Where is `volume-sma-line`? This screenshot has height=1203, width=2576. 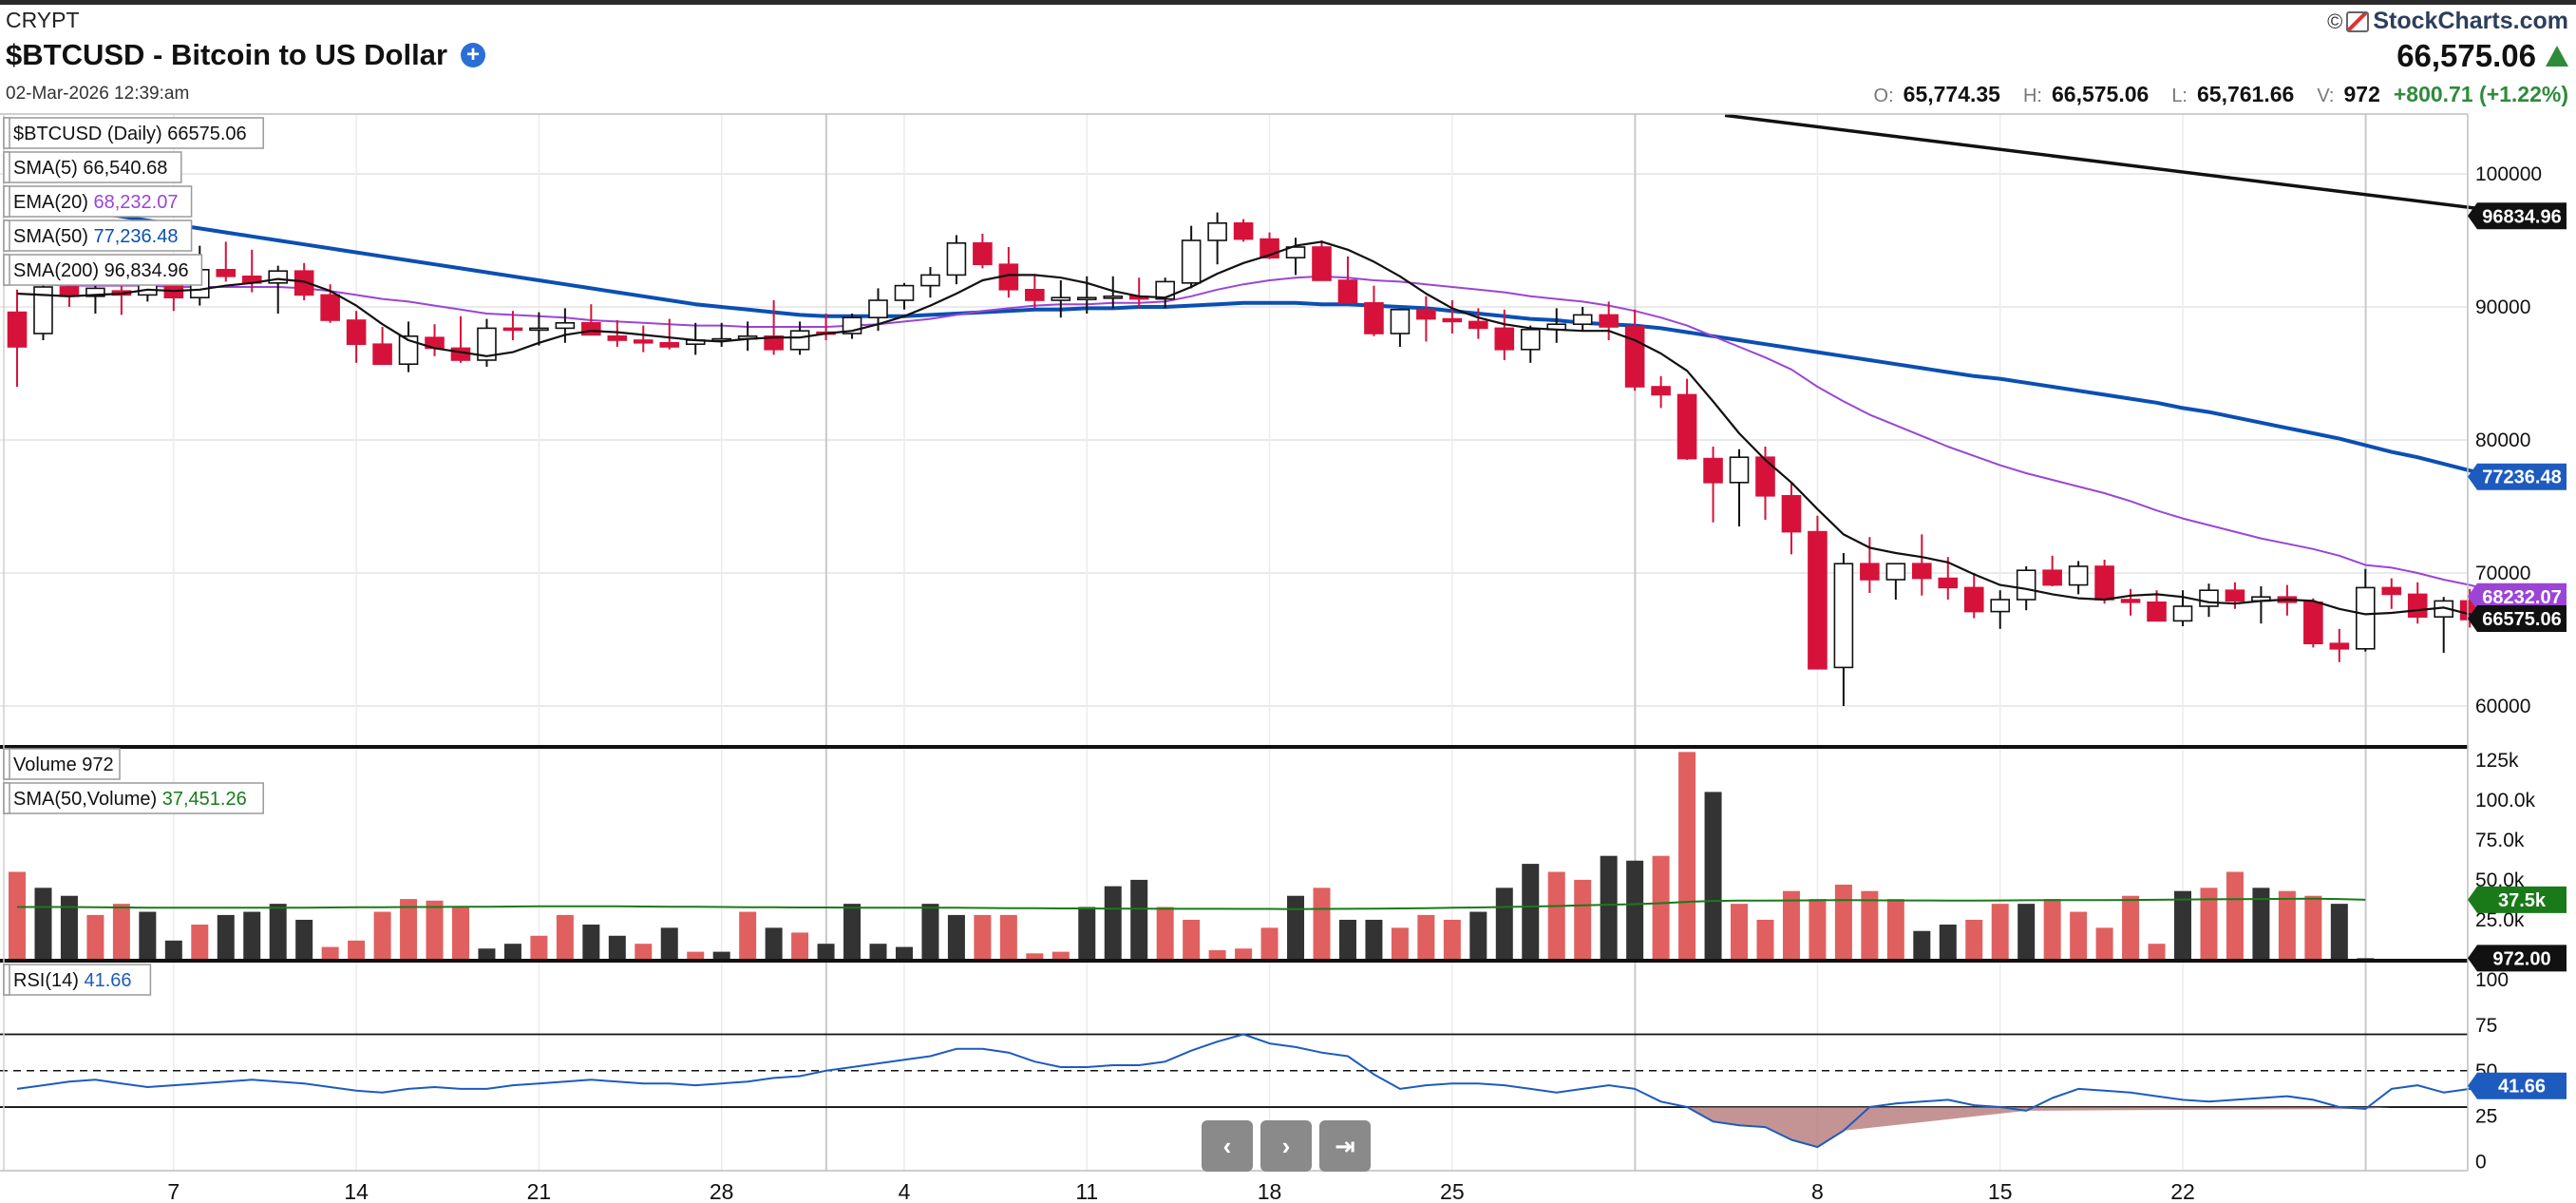
volume-sma-line is located at coordinates (1191, 903).